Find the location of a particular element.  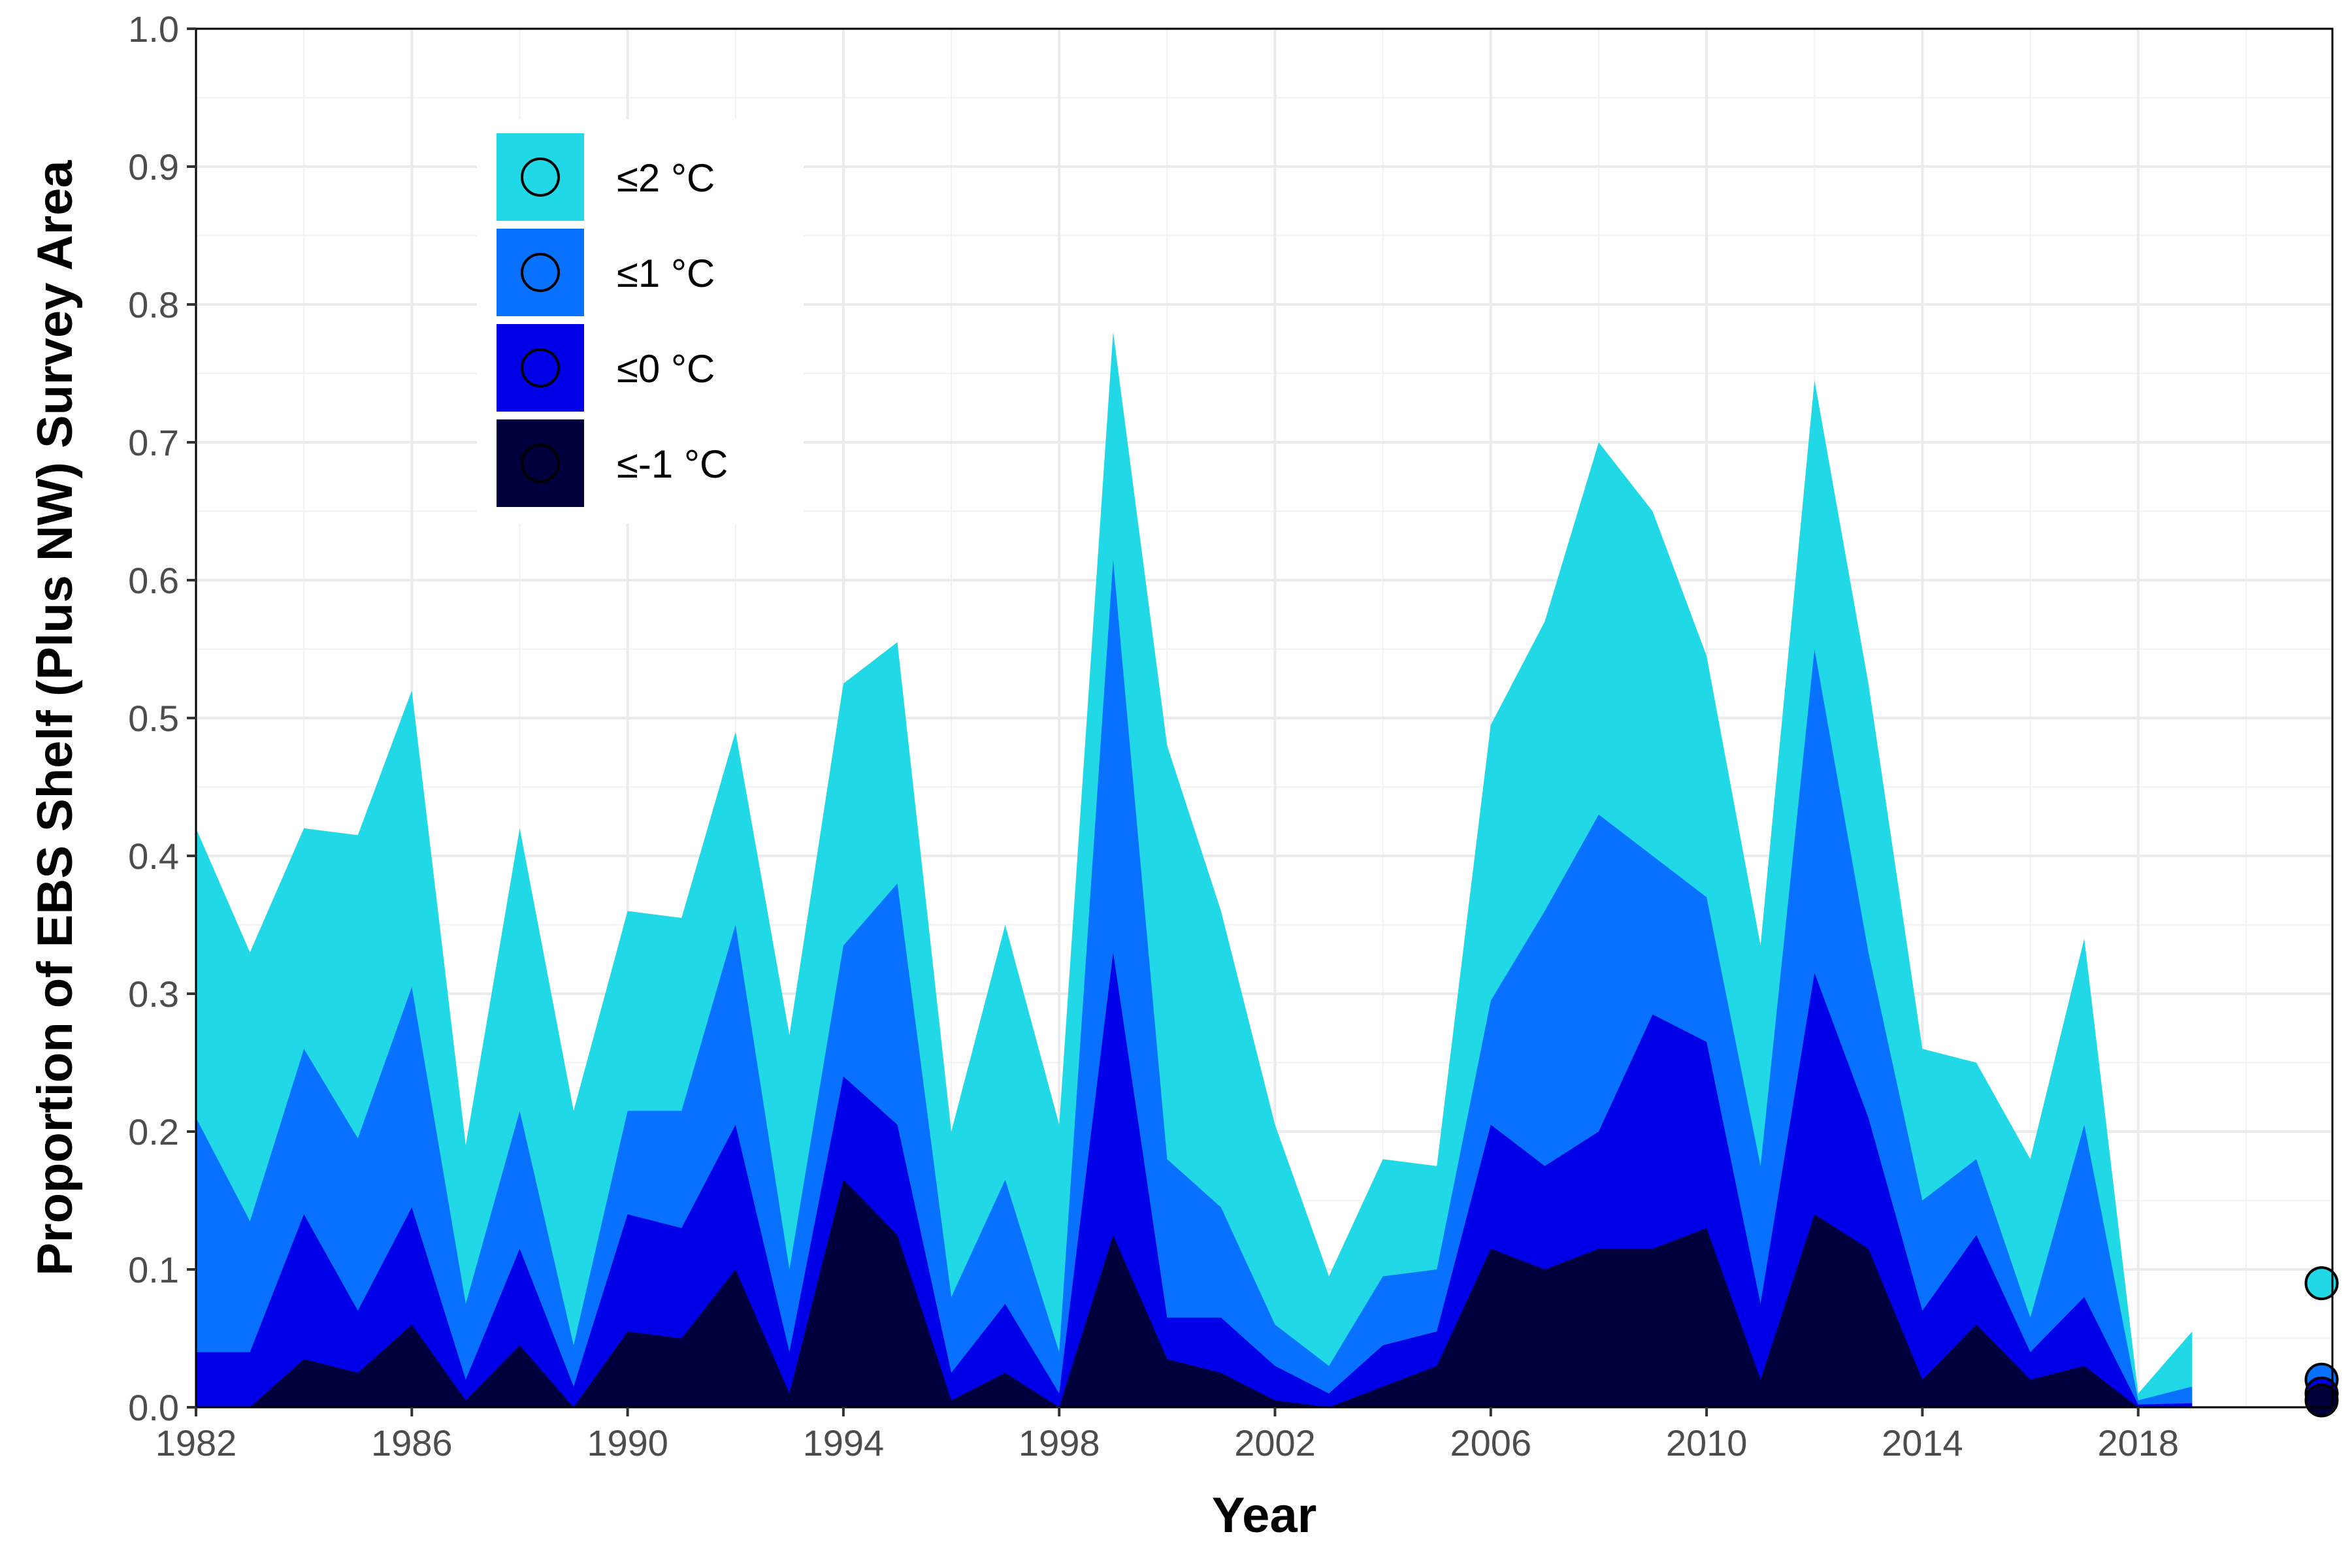

y-tick-label: 0.9 is located at coordinates (153, 167).